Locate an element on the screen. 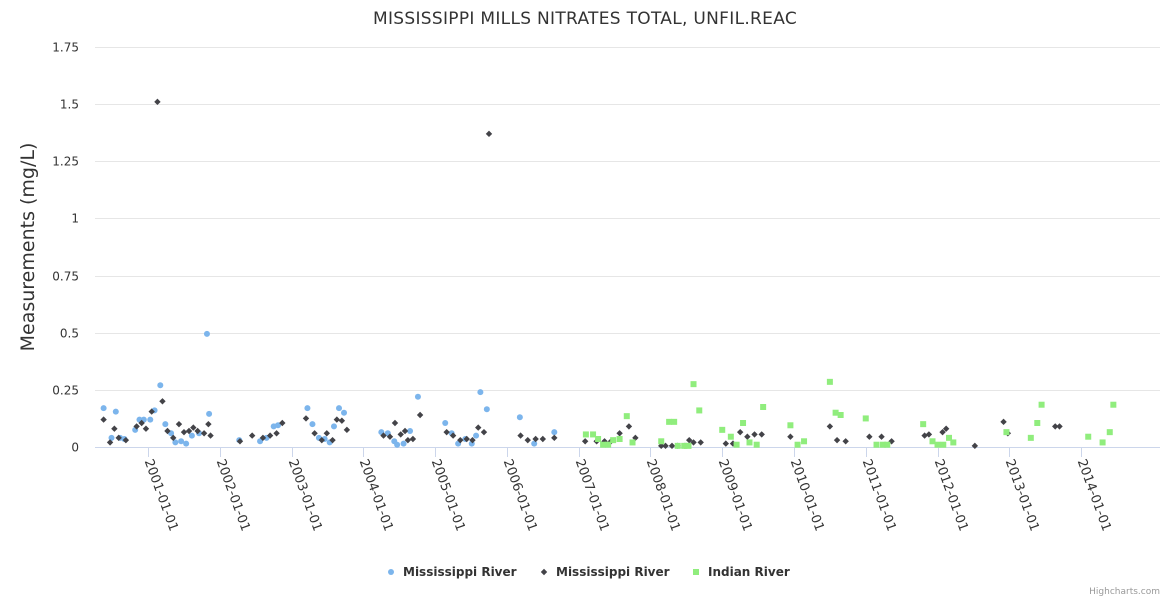  legend-item-indian-river-square: Indian River is located at coordinates (741, 572).